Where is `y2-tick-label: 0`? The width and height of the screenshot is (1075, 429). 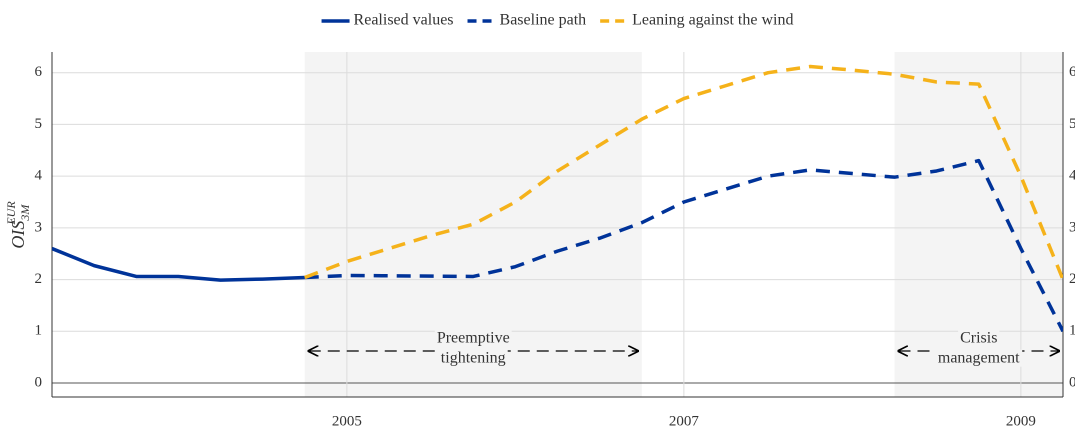
y2-tick-label: 0 is located at coordinates (1072, 382).